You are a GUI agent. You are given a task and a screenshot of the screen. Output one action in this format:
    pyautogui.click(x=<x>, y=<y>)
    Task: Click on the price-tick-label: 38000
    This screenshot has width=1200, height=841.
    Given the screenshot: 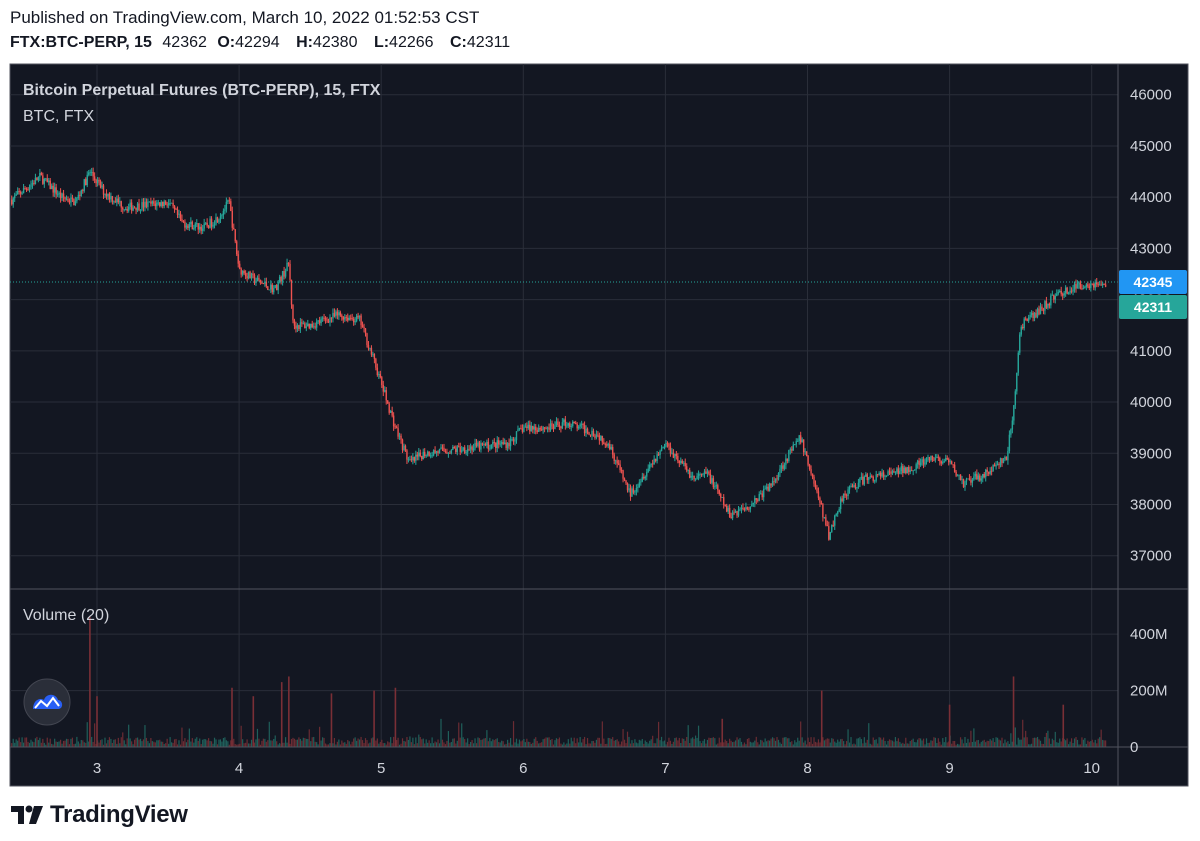 What is the action you would take?
    pyautogui.click(x=1151, y=504)
    